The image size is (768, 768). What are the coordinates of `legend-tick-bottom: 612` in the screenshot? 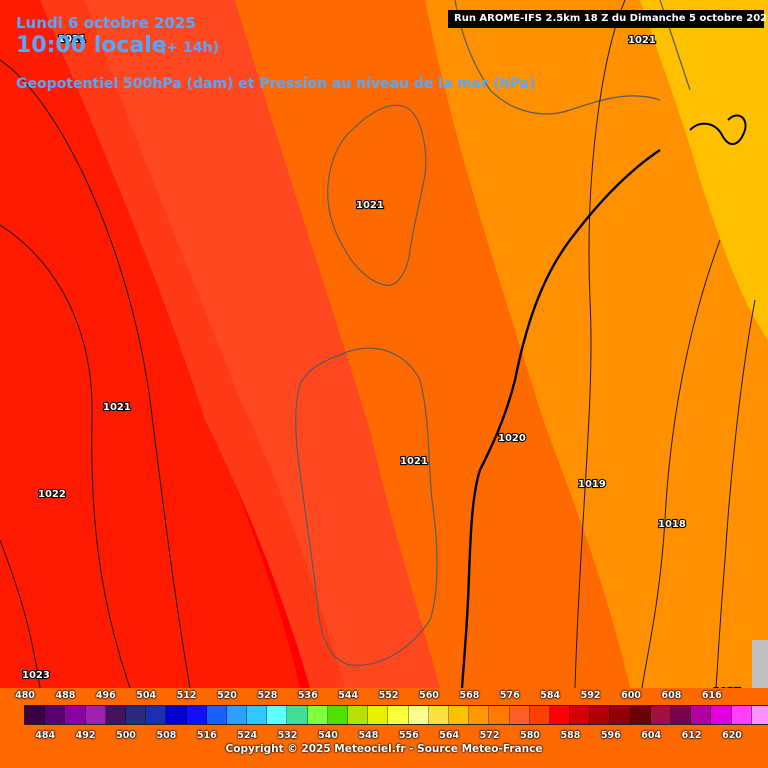 It's located at (691, 735).